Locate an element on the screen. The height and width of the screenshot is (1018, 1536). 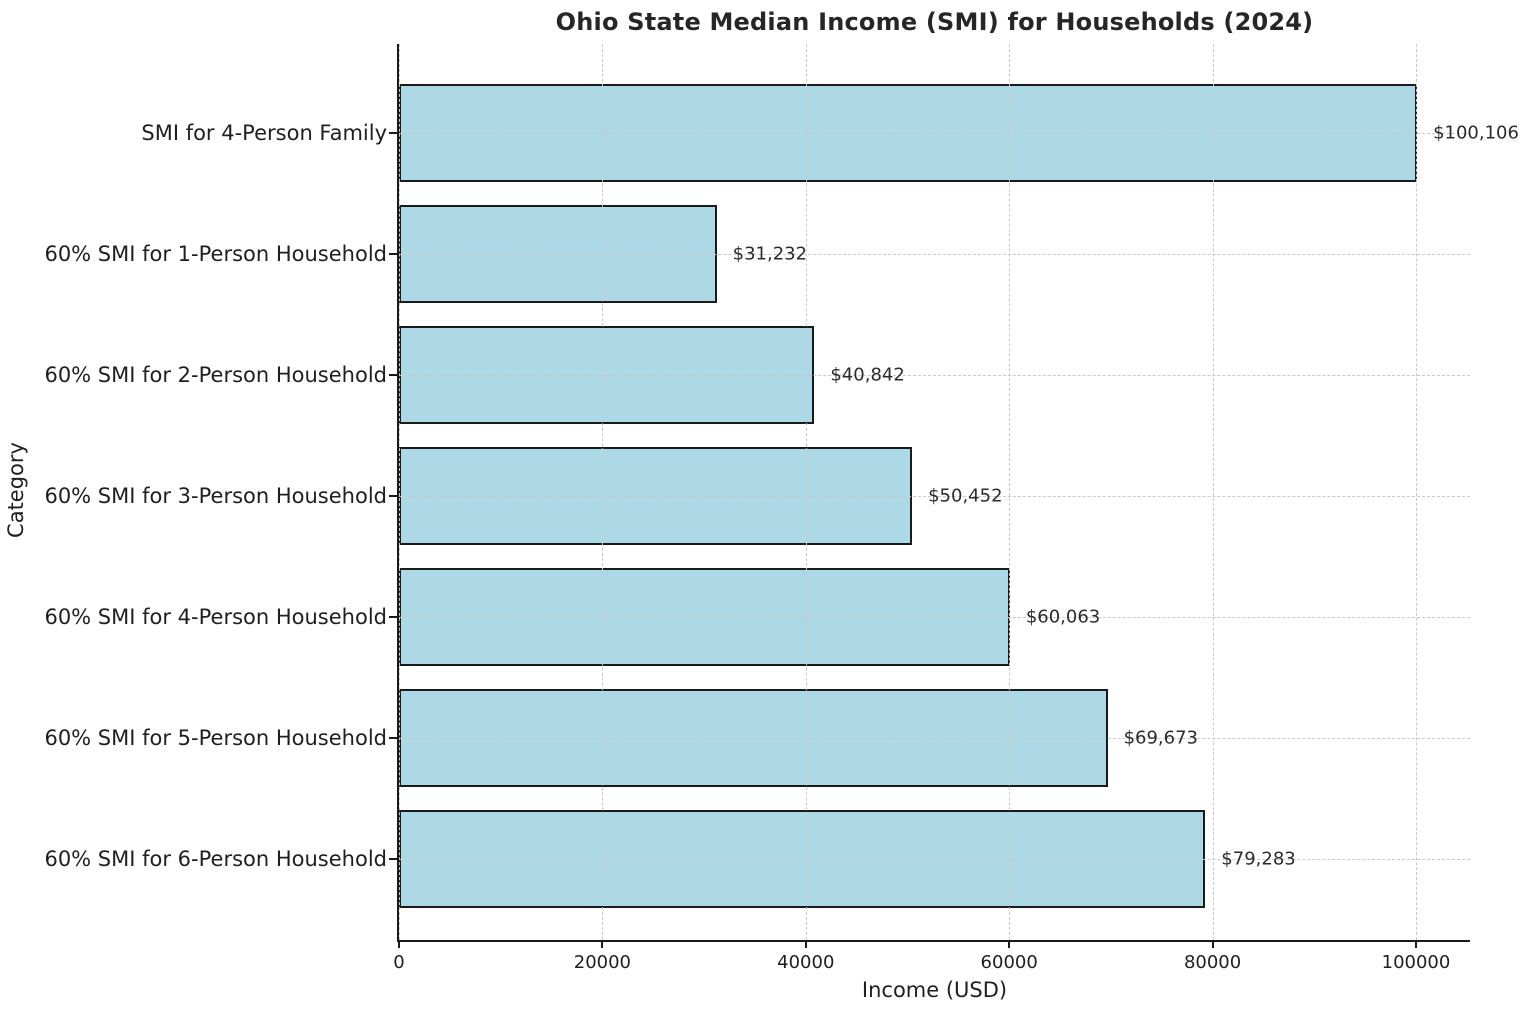
x-tick-label: 20000 is located at coordinates (602, 962).